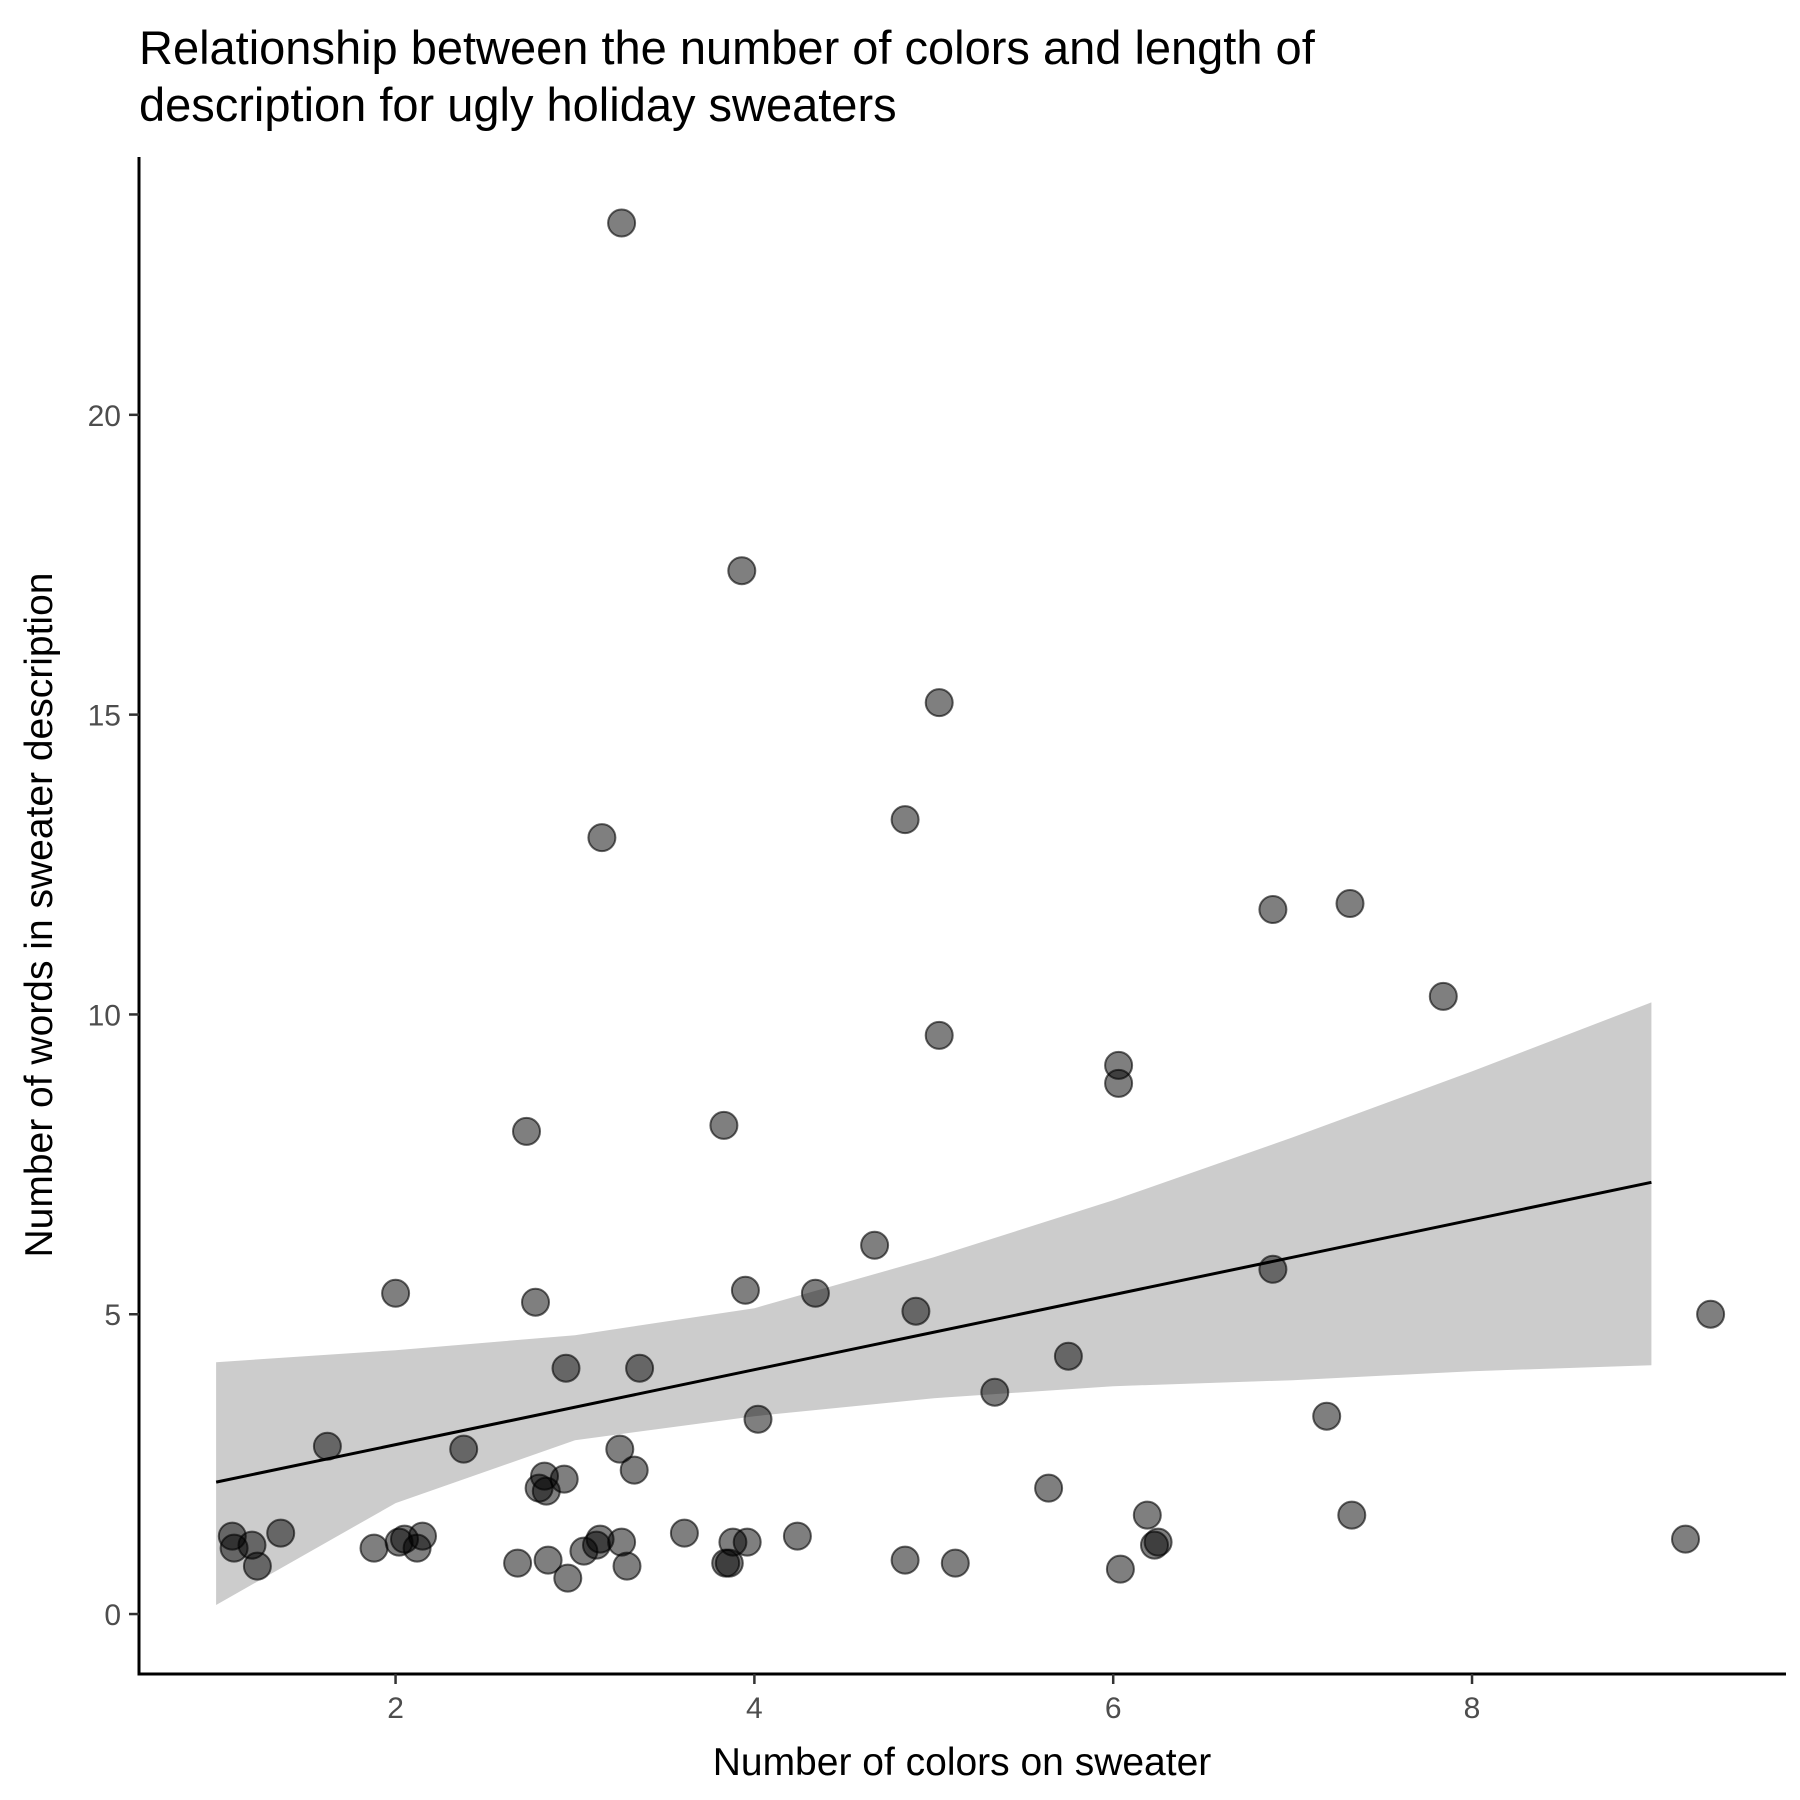  Describe the element at coordinates (754, 1708) in the screenshot. I see `x-tick-label: 4` at that location.